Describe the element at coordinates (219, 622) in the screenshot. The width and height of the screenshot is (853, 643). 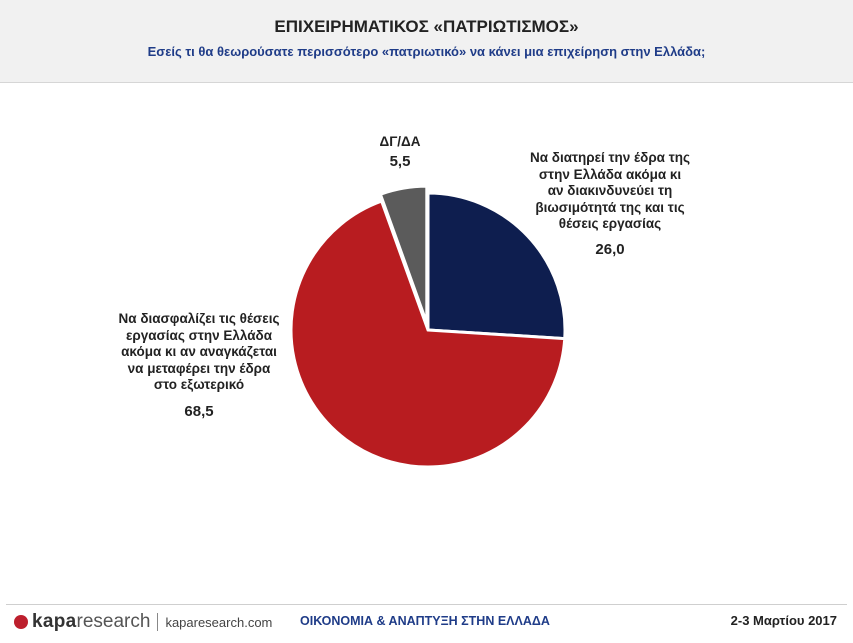
I see `footer-url: kaparesearch.com` at that location.